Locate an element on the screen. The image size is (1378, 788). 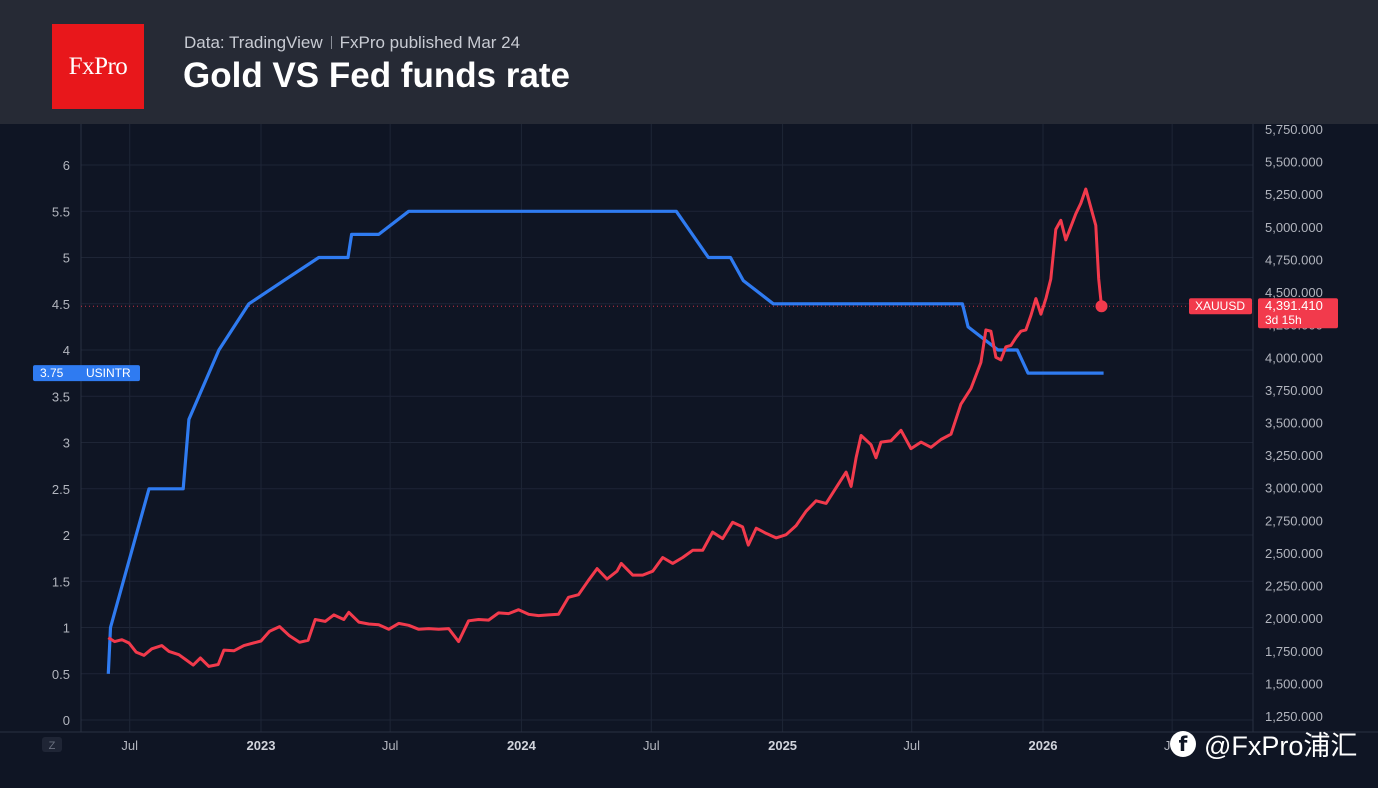
right-tick-label: 1,500.000 is located at coordinates (1294, 683).